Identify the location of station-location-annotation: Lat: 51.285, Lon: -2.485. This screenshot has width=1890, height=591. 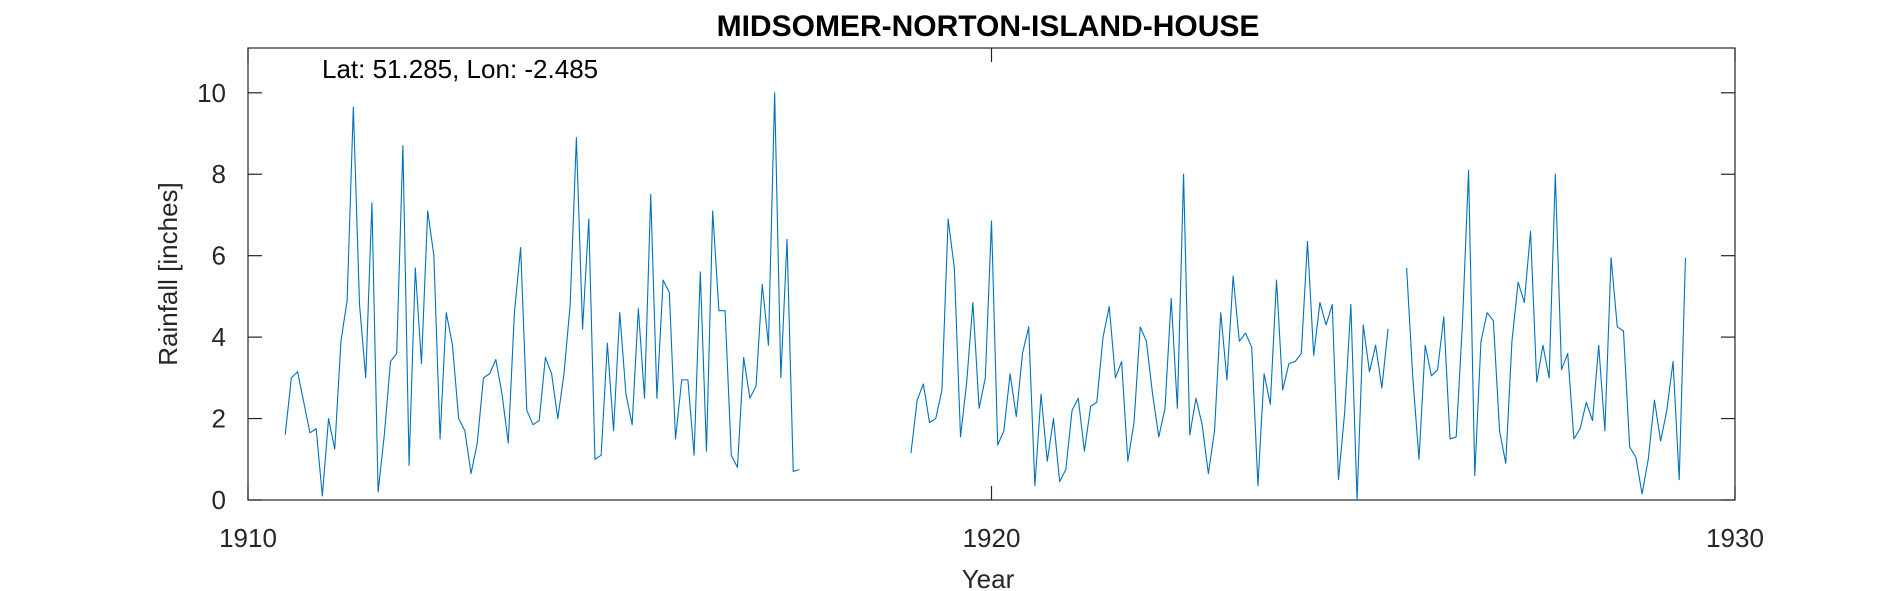
(460, 69).